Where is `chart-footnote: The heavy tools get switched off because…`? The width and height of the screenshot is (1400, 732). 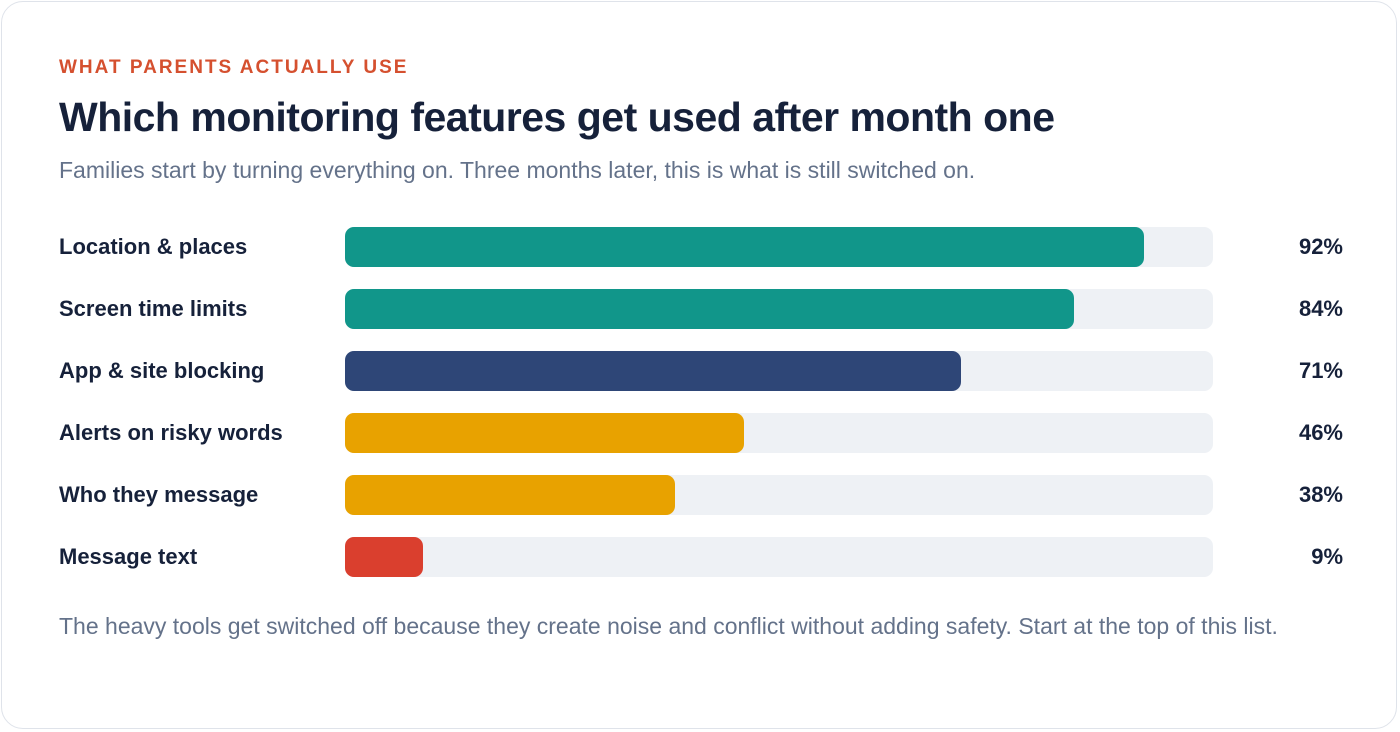 chart-footnote: The heavy tools get switched off because… is located at coordinates (668, 626).